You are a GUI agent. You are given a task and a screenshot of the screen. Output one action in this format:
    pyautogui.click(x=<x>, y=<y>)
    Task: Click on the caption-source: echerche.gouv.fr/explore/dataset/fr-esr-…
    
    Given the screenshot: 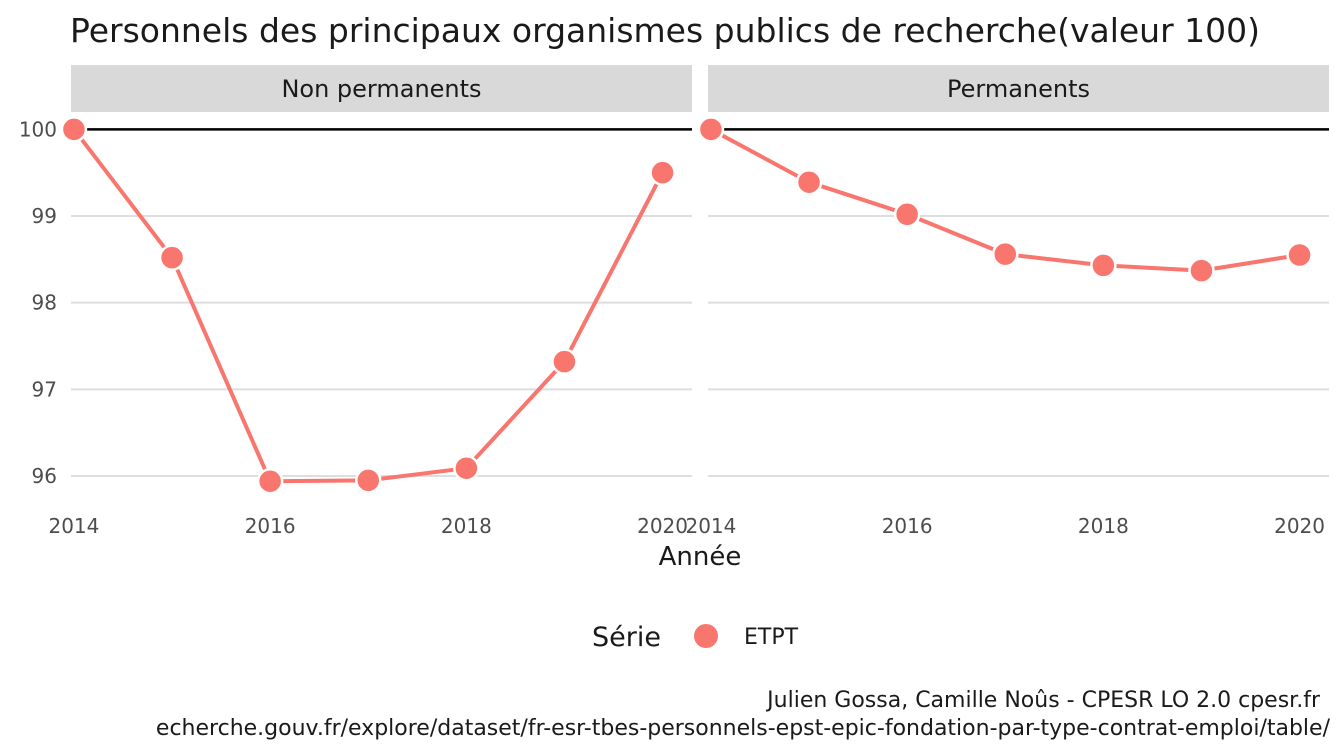 What is the action you would take?
    pyautogui.click(x=743, y=728)
    